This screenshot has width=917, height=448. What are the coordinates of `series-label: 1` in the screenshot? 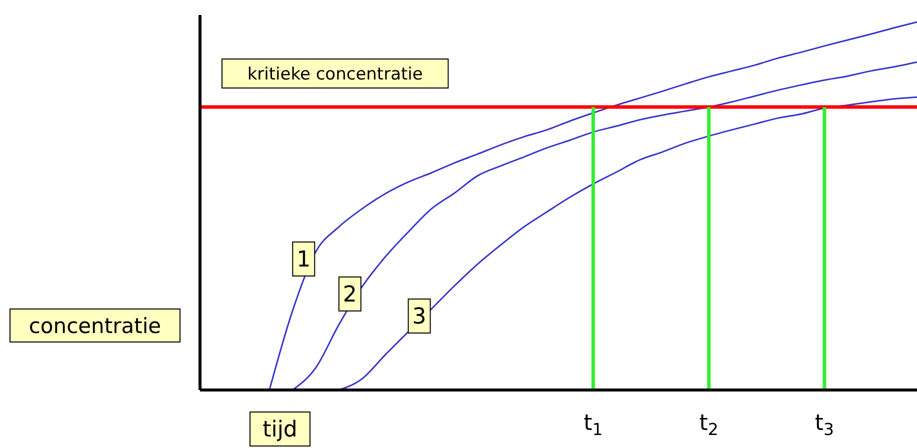 It's located at (303, 260).